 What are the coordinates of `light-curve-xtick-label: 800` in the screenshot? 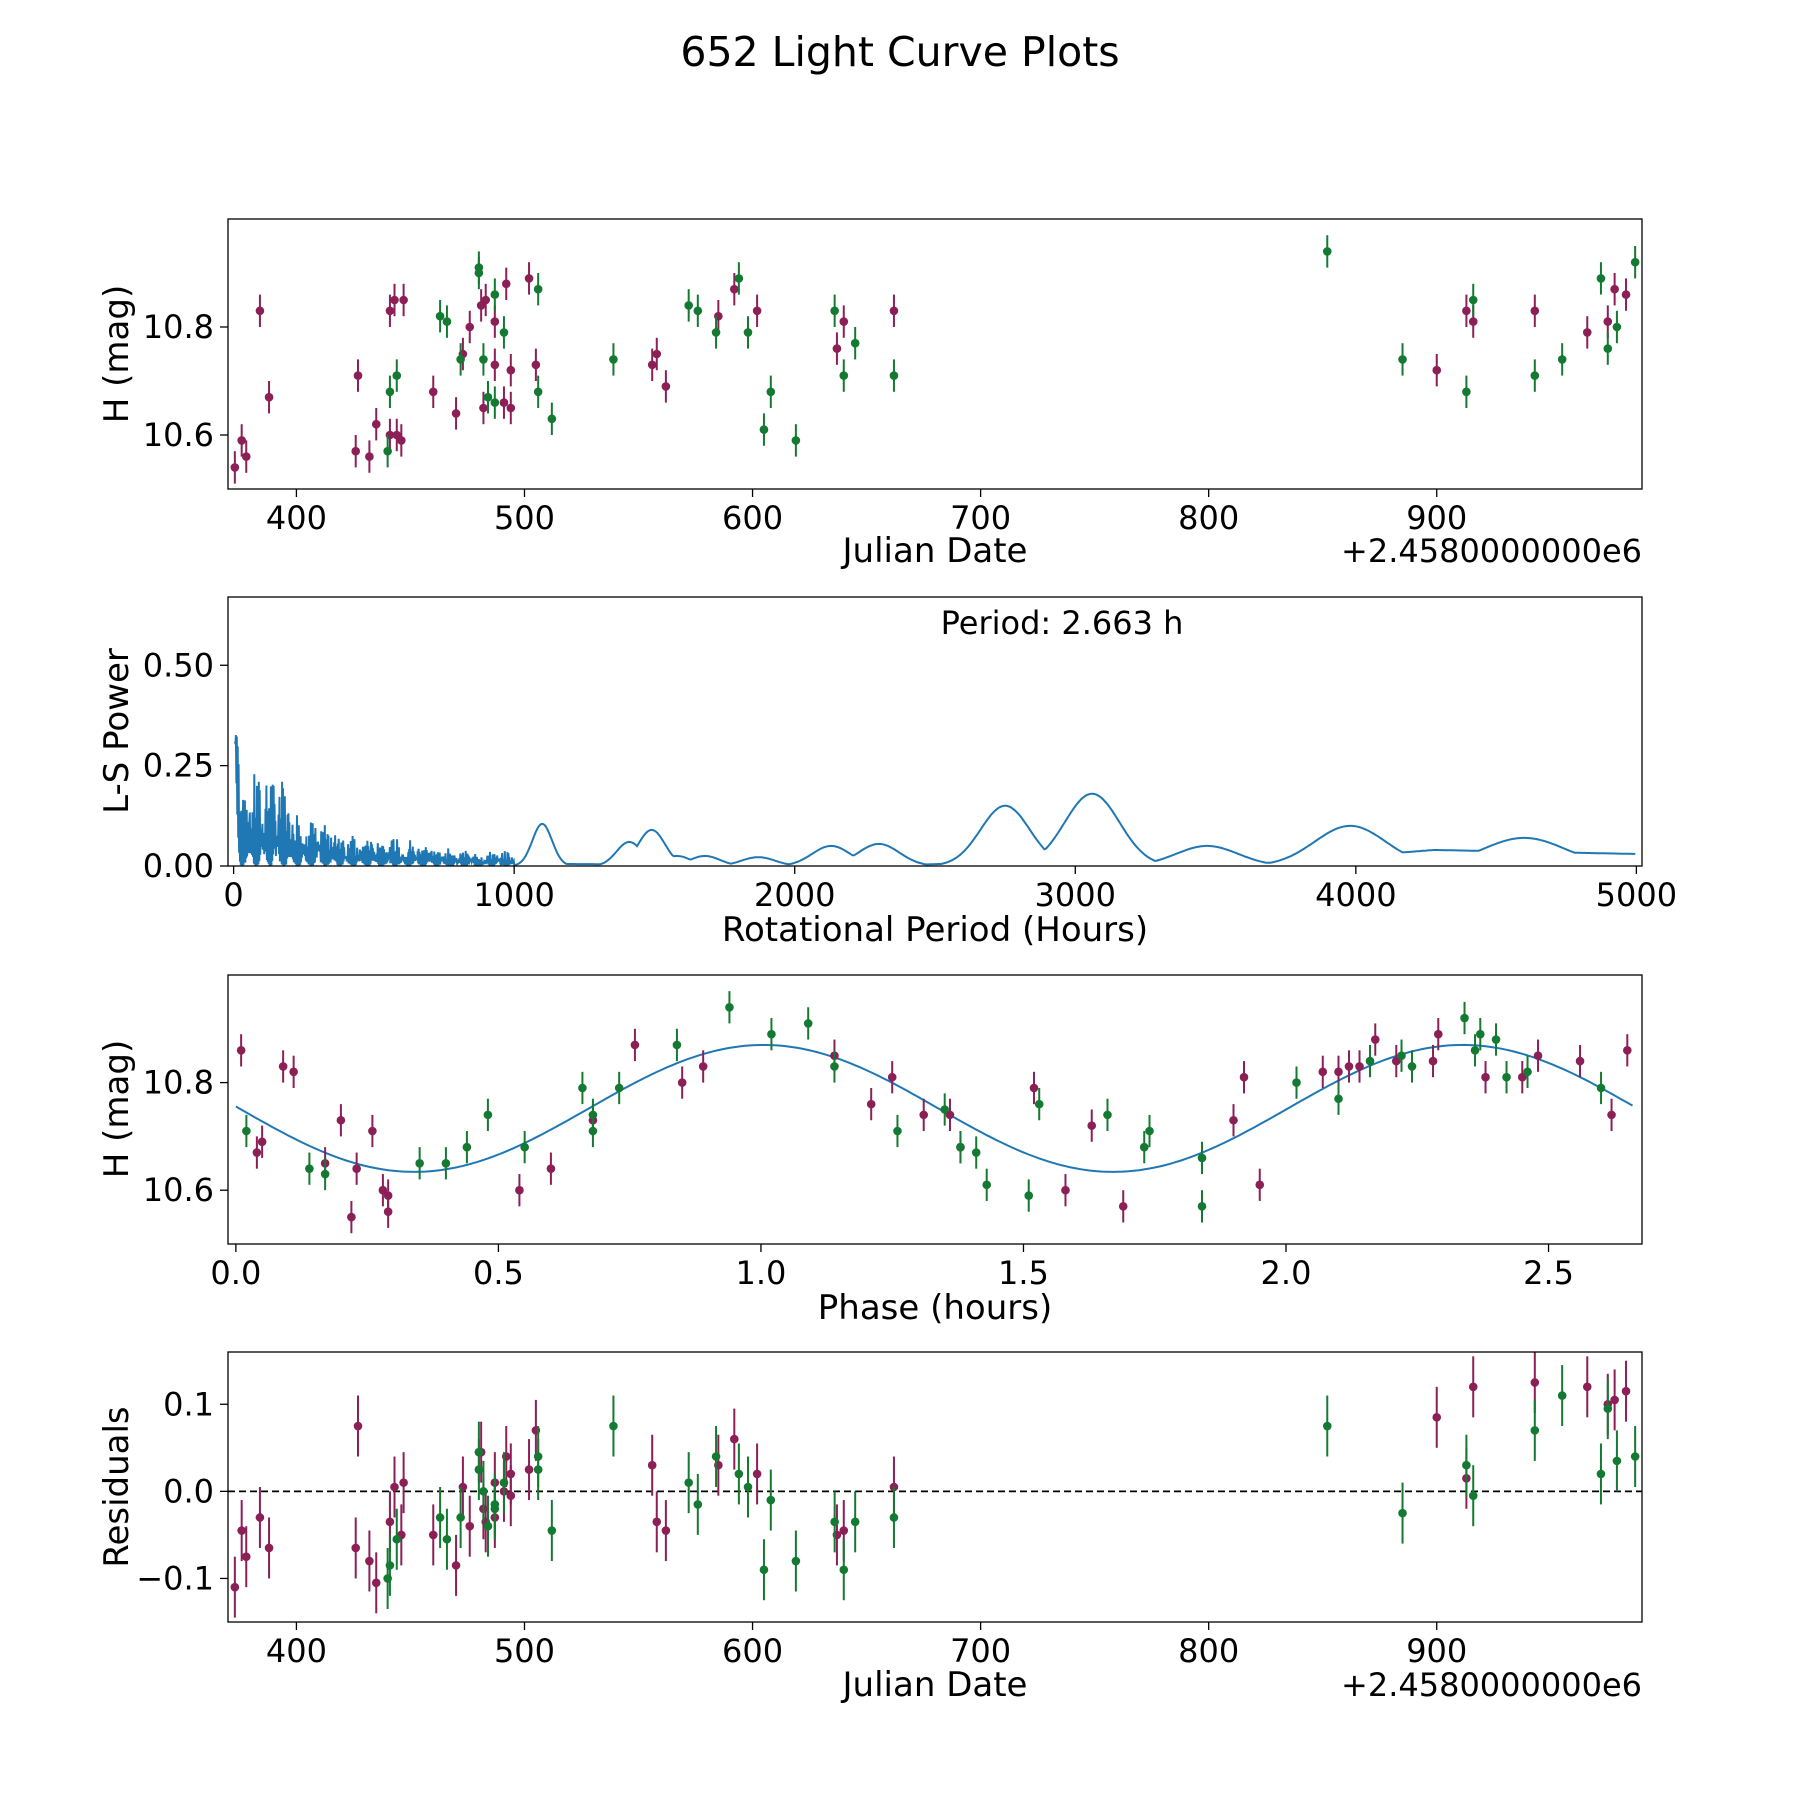 It's located at (1208, 518).